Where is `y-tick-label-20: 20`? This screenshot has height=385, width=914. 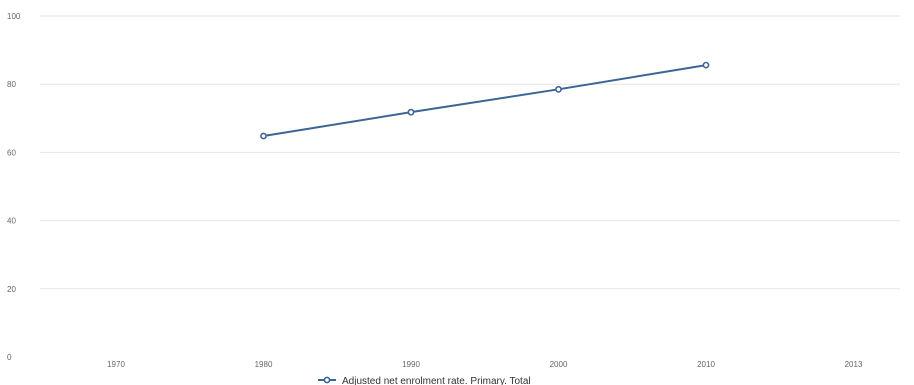 y-tick-label-20: 20 is located at coordinates (11, 289).